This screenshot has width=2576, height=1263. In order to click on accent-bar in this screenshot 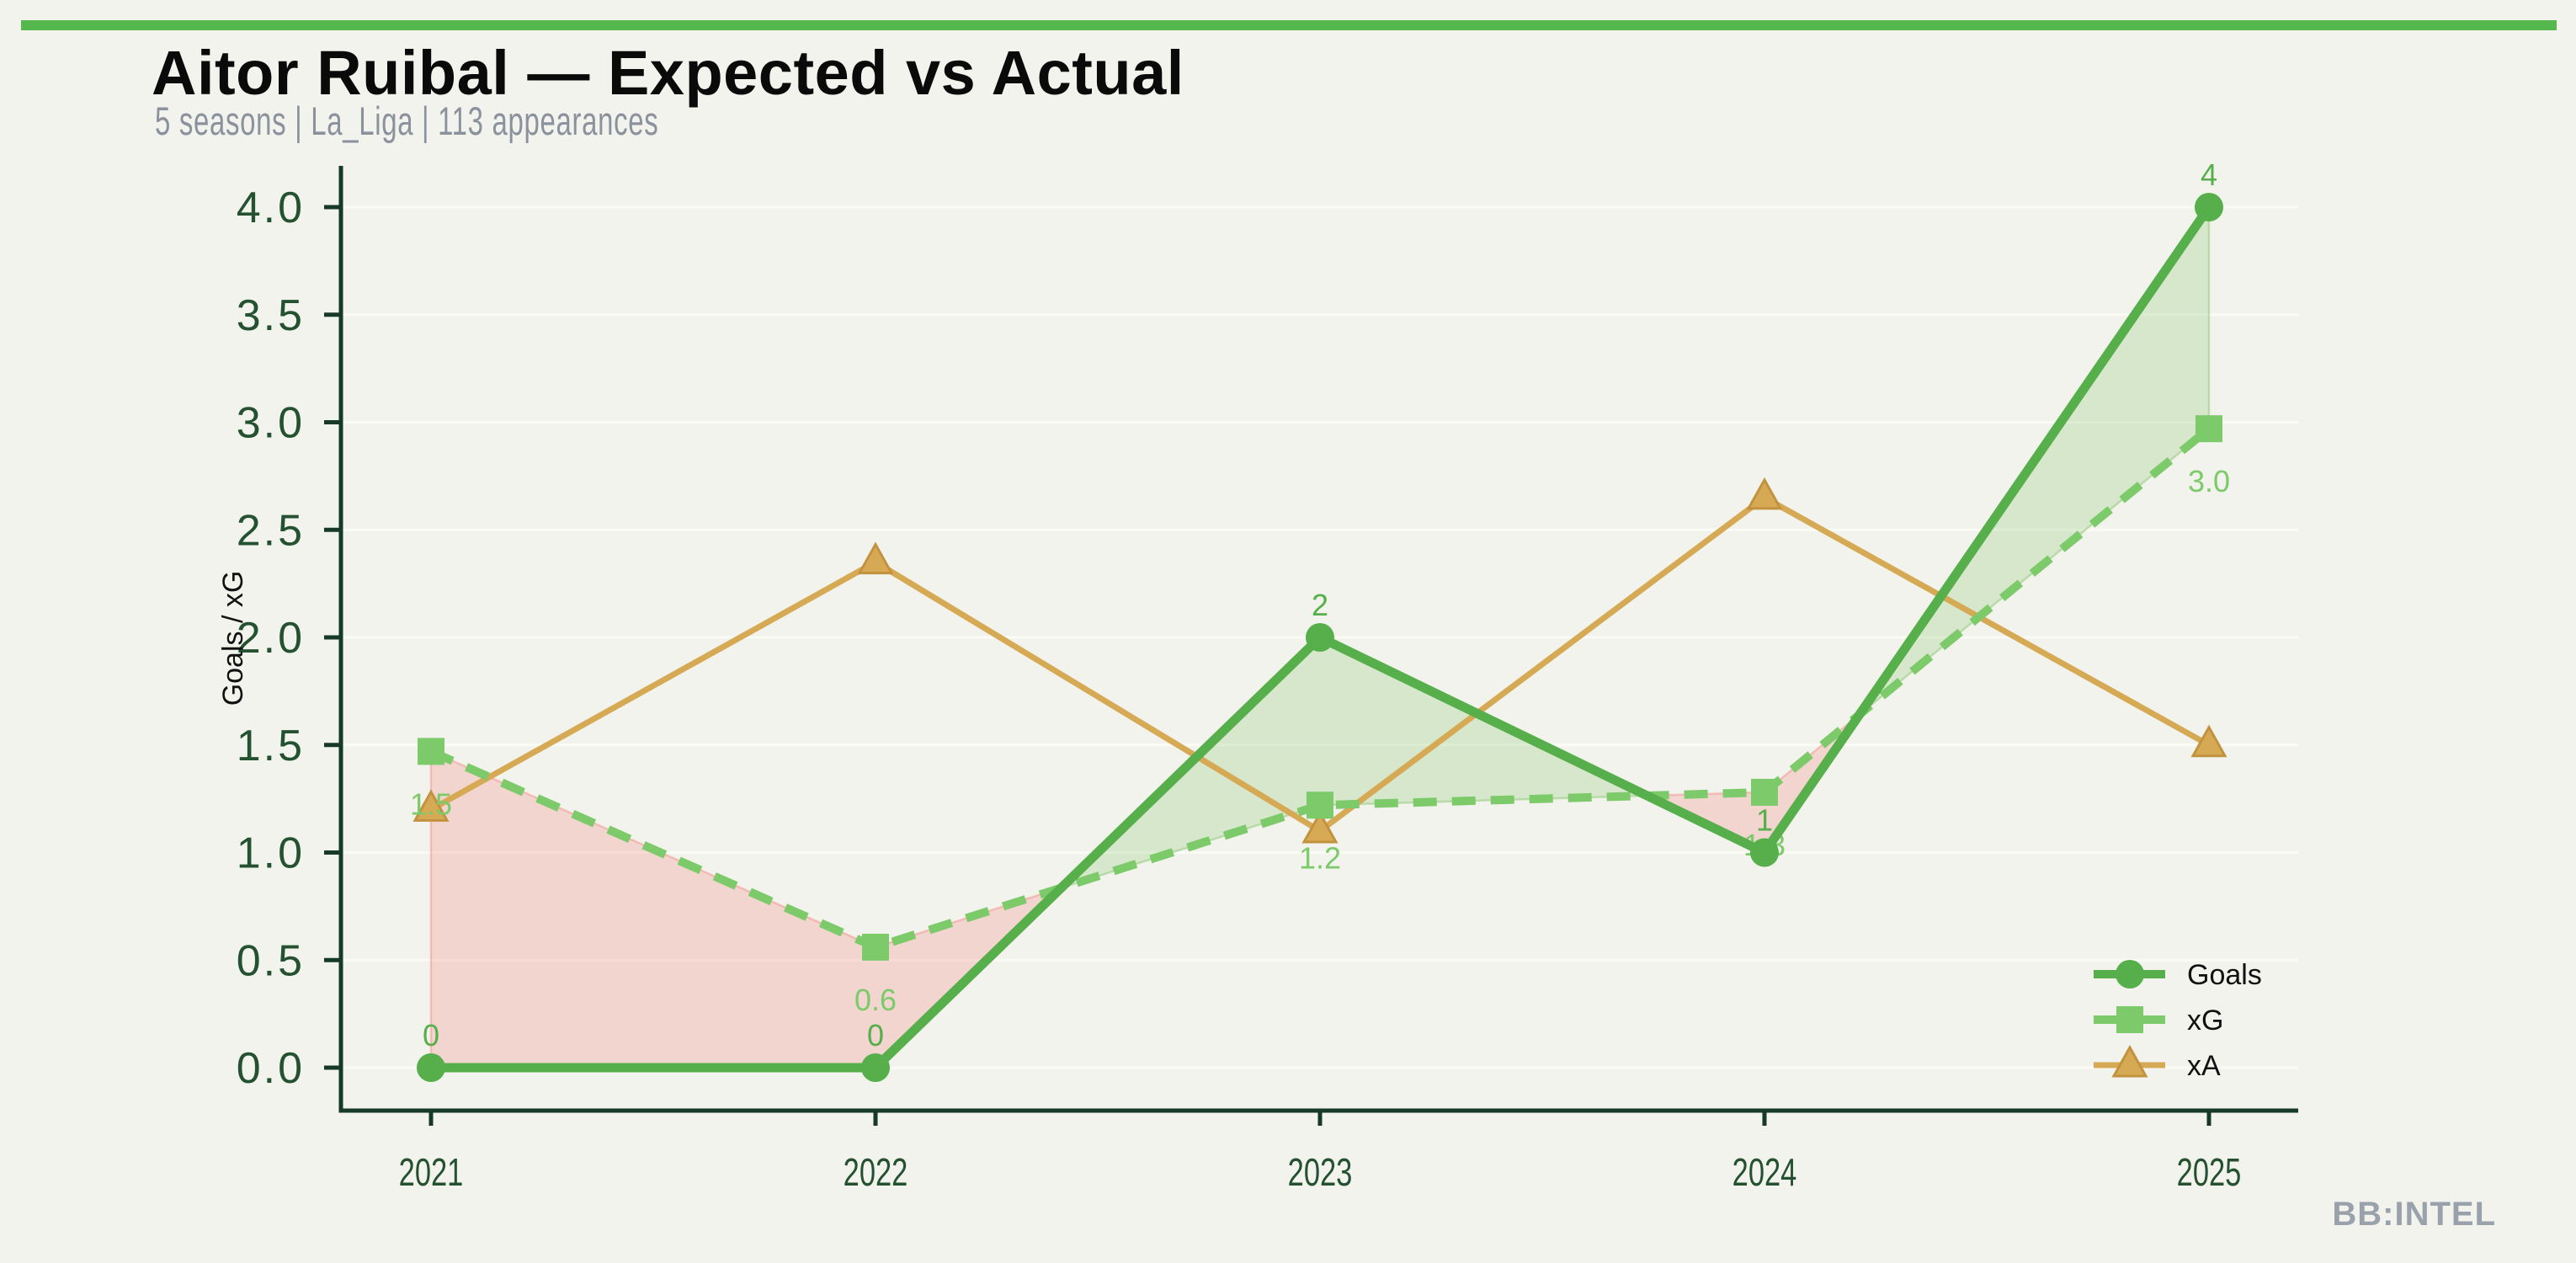, I will do `click(1289, 25)`.